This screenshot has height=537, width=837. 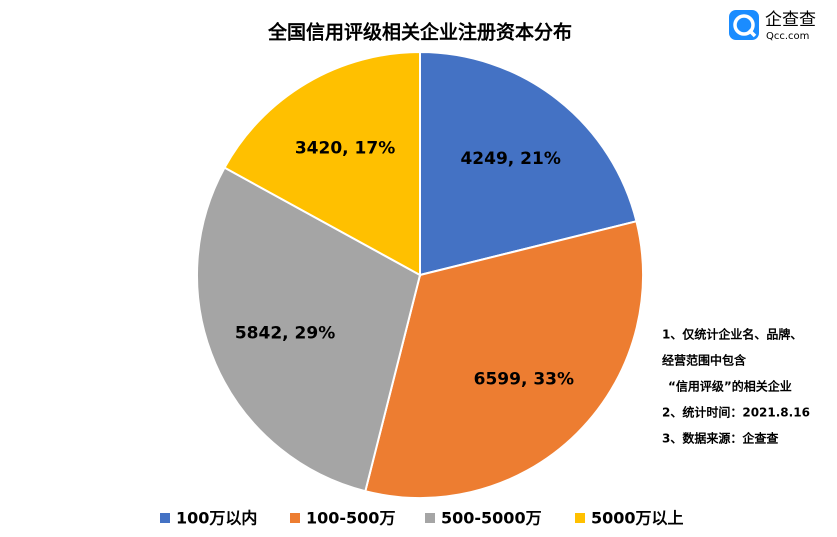 I want to click on note-line: 2、统计时间：2021.8.16, so click(x=736, y=412).